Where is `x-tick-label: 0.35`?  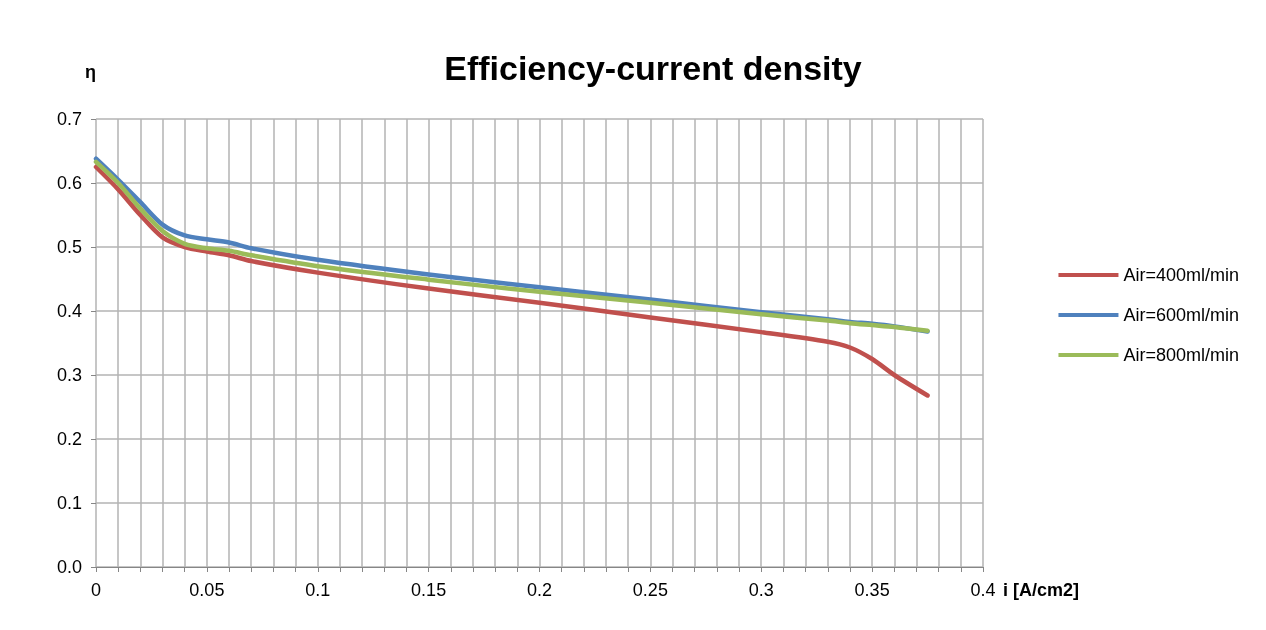
x-tick-label: 0.35 is located at coordinates (872, 590).